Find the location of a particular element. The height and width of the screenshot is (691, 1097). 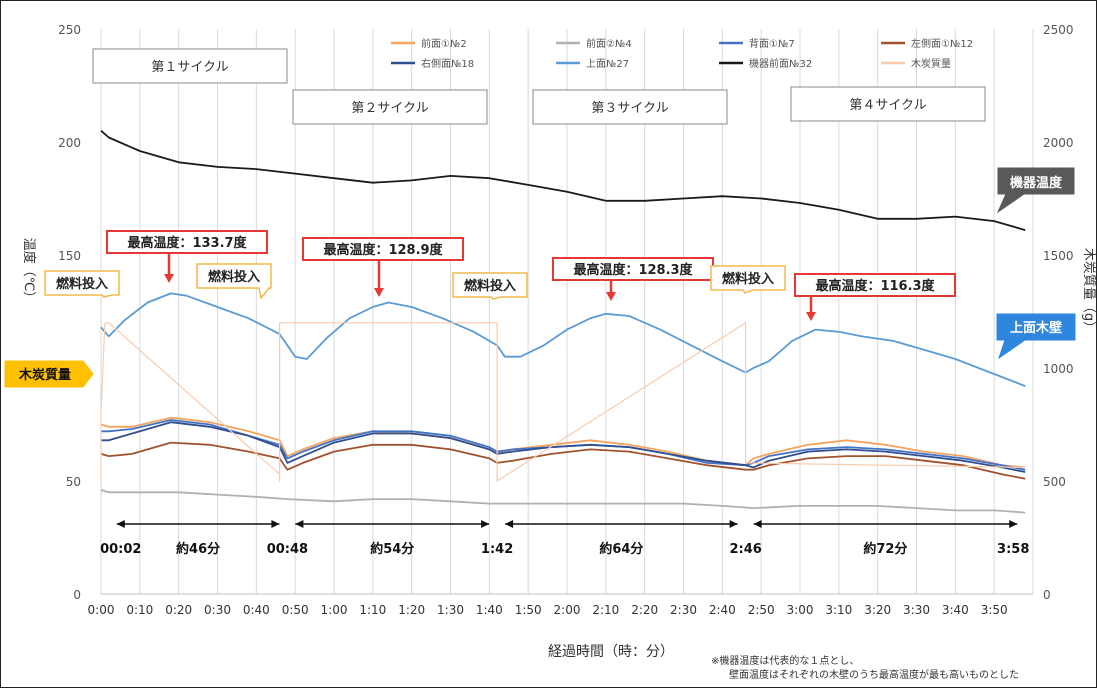

x-tick-label: 3:10 is located at coordinates (838, 610).